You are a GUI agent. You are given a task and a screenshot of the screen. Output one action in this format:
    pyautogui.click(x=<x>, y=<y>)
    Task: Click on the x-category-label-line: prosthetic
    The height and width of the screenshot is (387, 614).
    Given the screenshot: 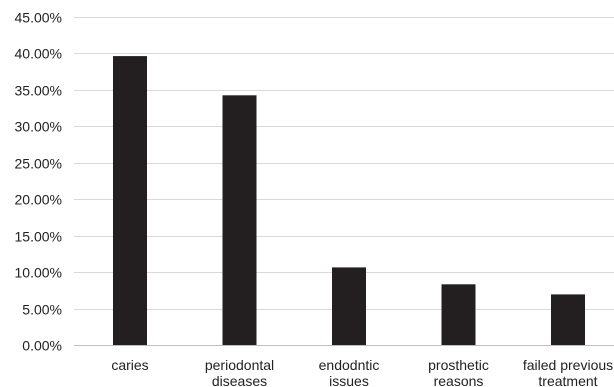 What is the action you would take?
    pyautogui.click(x=458, y=365)
    